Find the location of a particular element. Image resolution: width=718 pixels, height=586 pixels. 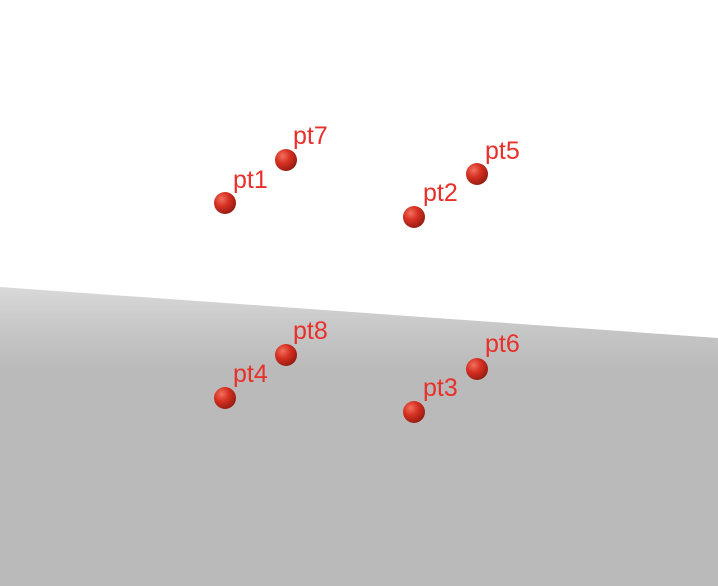

point-label: pt6 is located at coordinates (502, 344).